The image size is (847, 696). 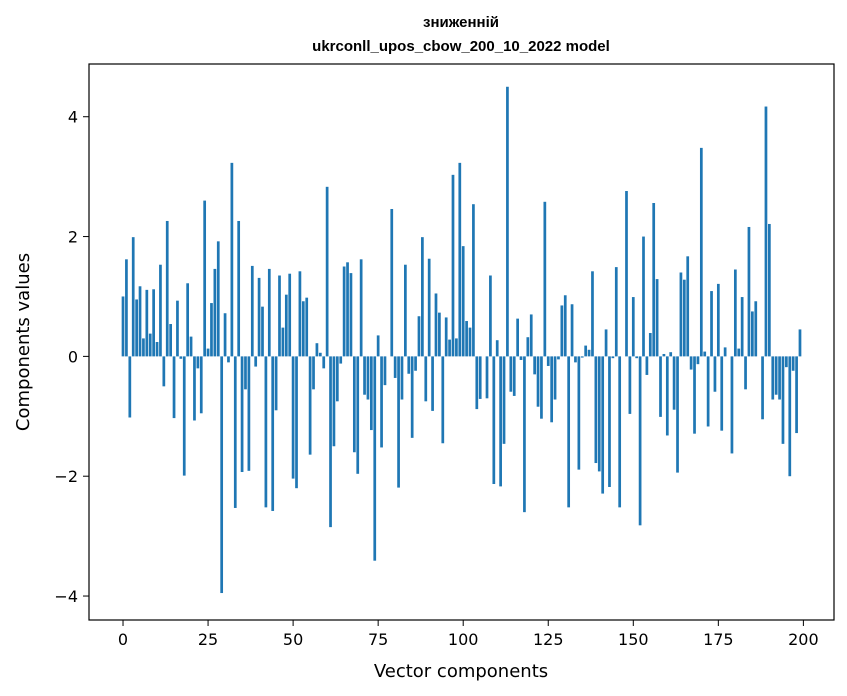 I want to click on y-tick-label: −2, so click(x=66, y=476).